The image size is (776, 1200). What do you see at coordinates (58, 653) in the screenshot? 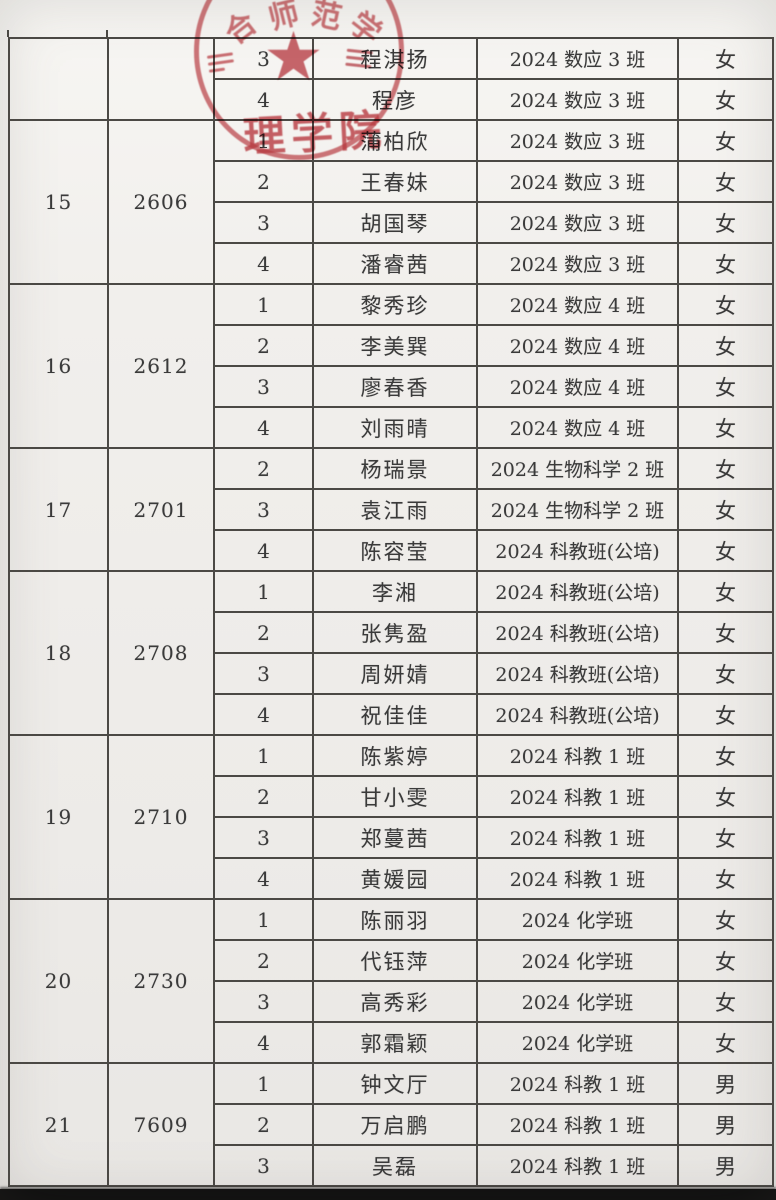
I see `group-number-cell: 18` at bounding box center [58, 653].